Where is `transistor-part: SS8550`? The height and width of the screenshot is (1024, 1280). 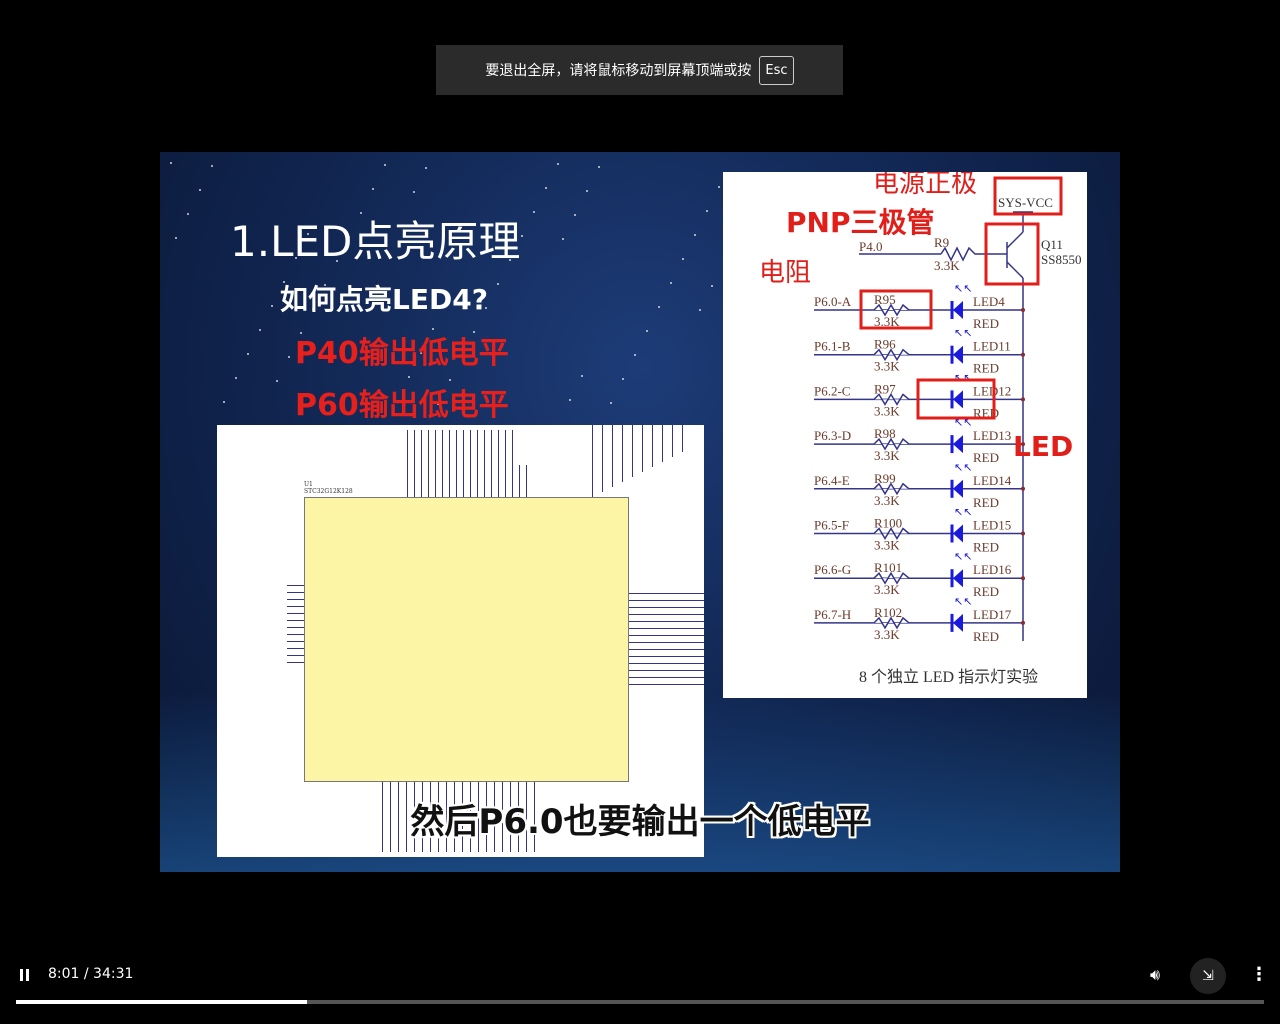 transistor-part: SS8550 is located at coordinates (1061, 259).